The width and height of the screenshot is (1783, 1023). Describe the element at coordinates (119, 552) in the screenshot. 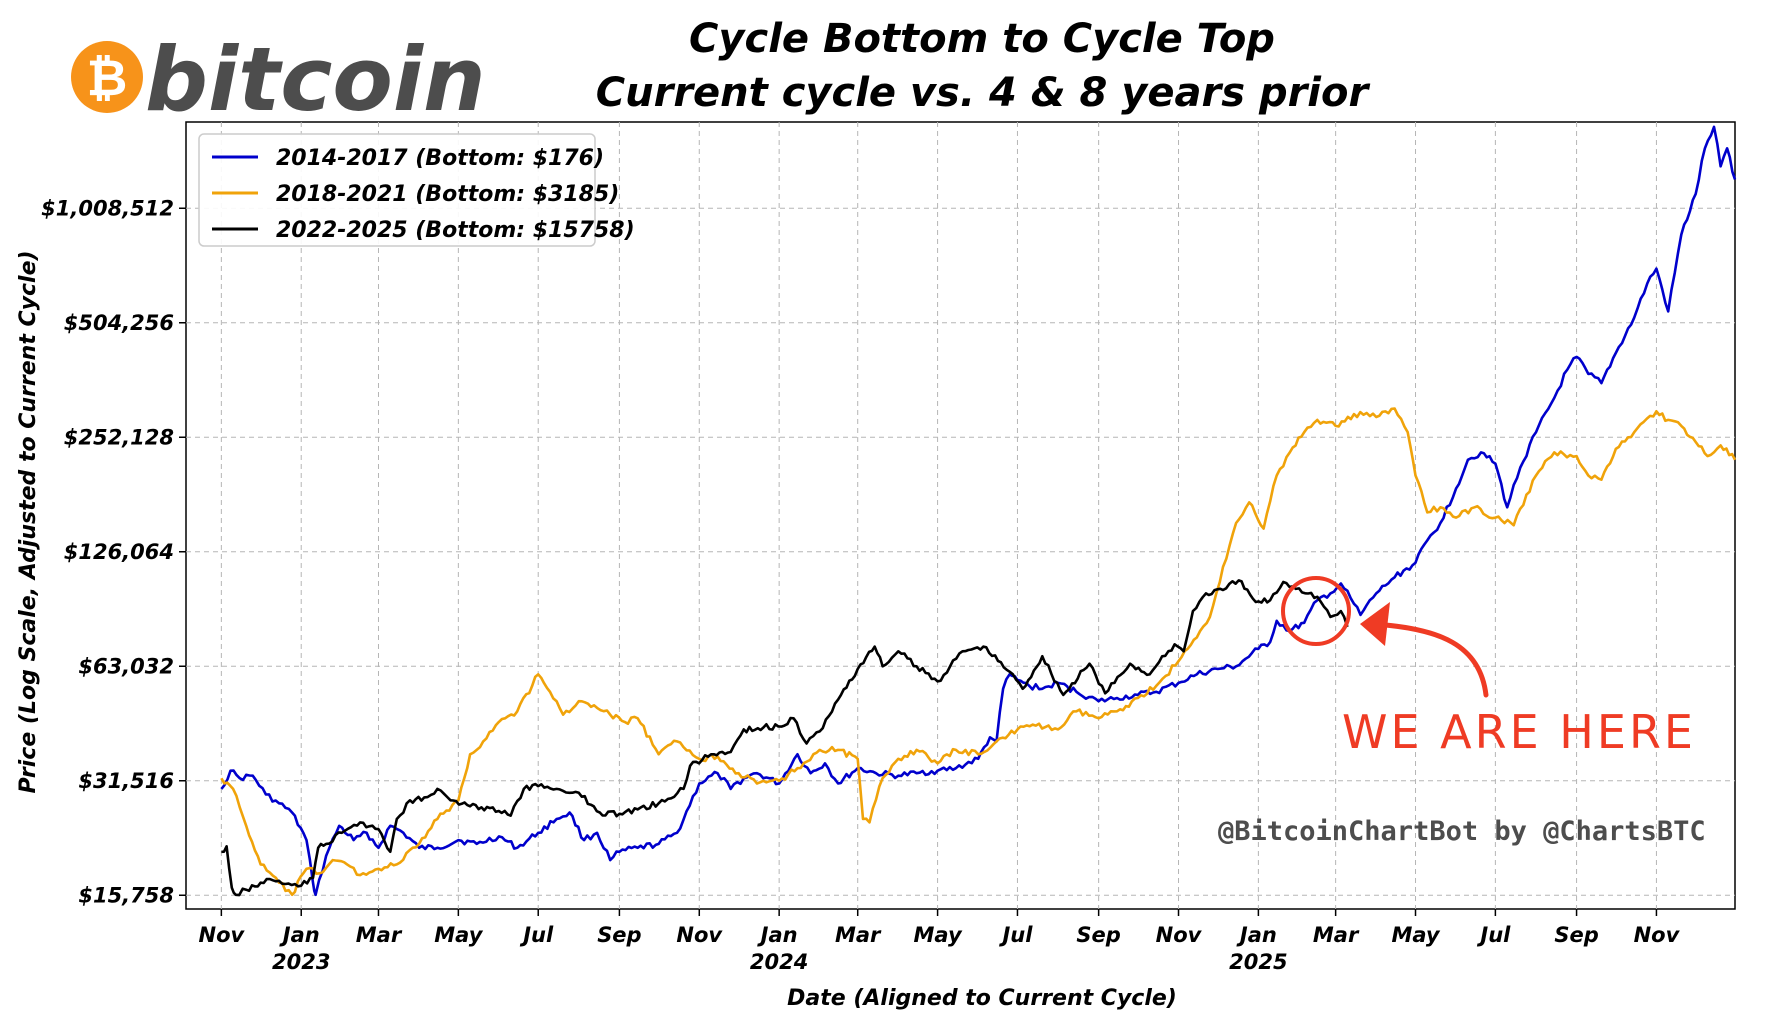

I see `y-tick-label: $126,064` at that location.